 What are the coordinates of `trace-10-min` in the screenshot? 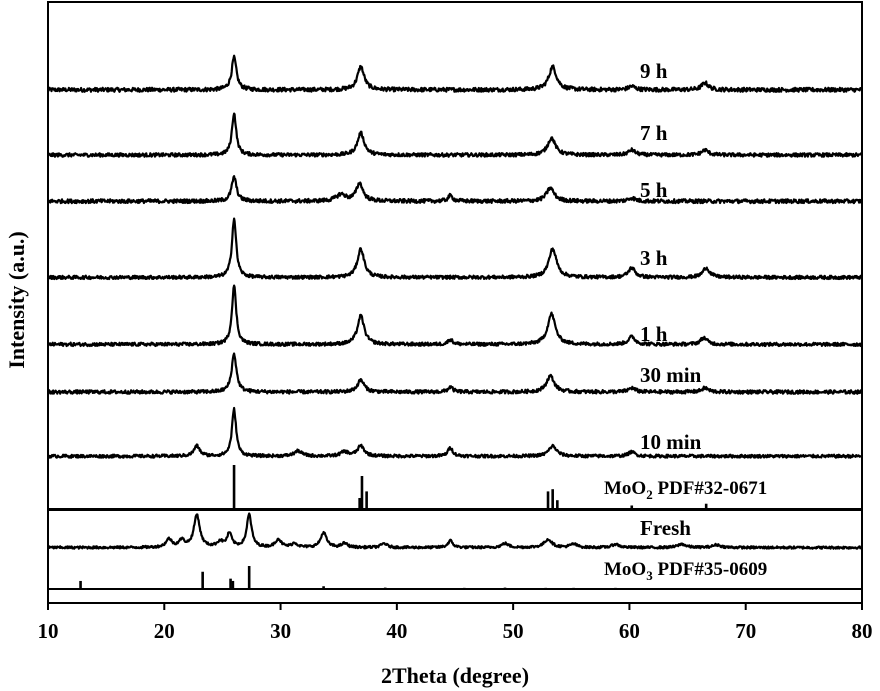 It's located at (454, 432).